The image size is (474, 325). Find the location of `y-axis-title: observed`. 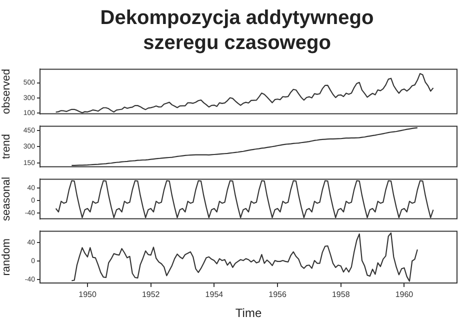

y-axis-title: observed is located at coordinates (6, 91).